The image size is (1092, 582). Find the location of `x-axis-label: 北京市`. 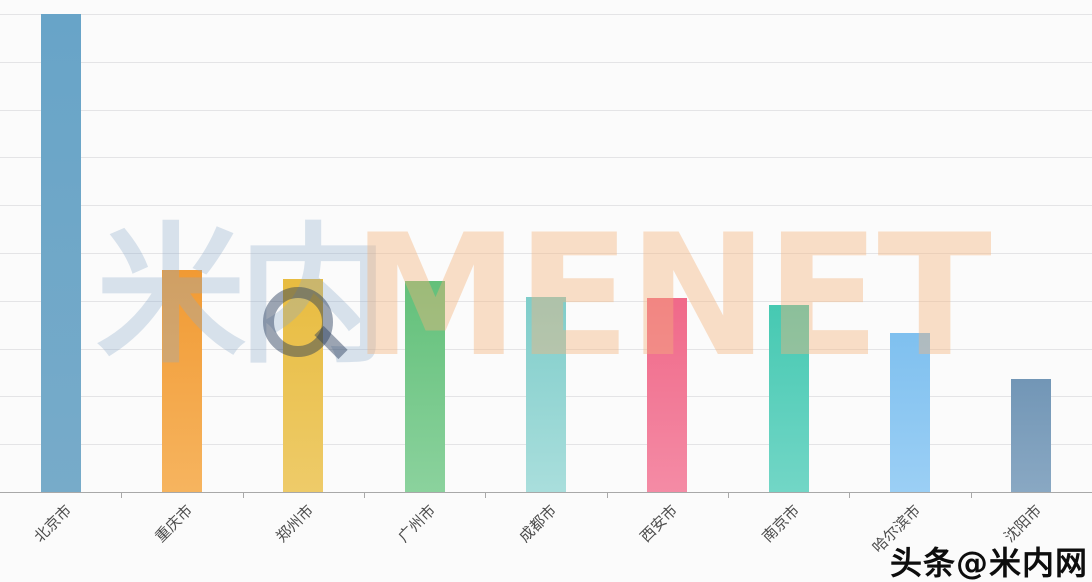

x-axis-label: 北京市 is located at coordinates (53, 523).